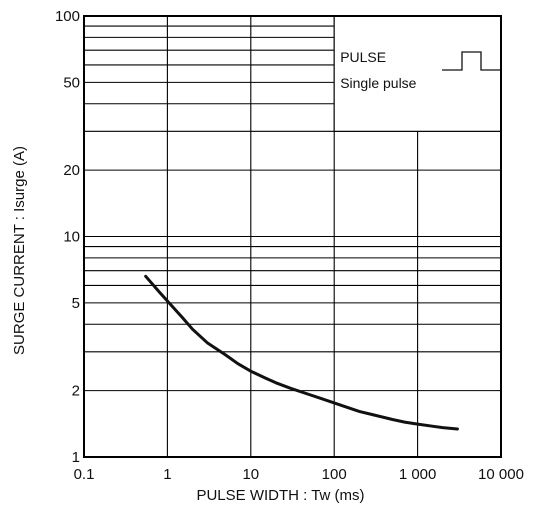 This screenshot has height=507, width=544. I want to click on y-tick-label: 2, so click(76, 391).